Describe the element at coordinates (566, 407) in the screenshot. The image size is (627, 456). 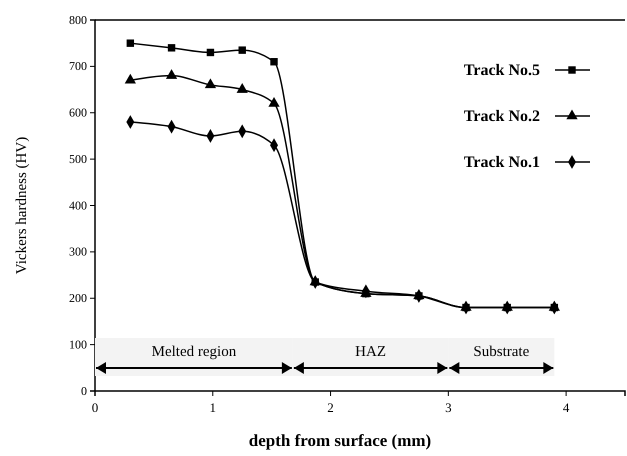
I see `x-tick-label: 4` at that location.